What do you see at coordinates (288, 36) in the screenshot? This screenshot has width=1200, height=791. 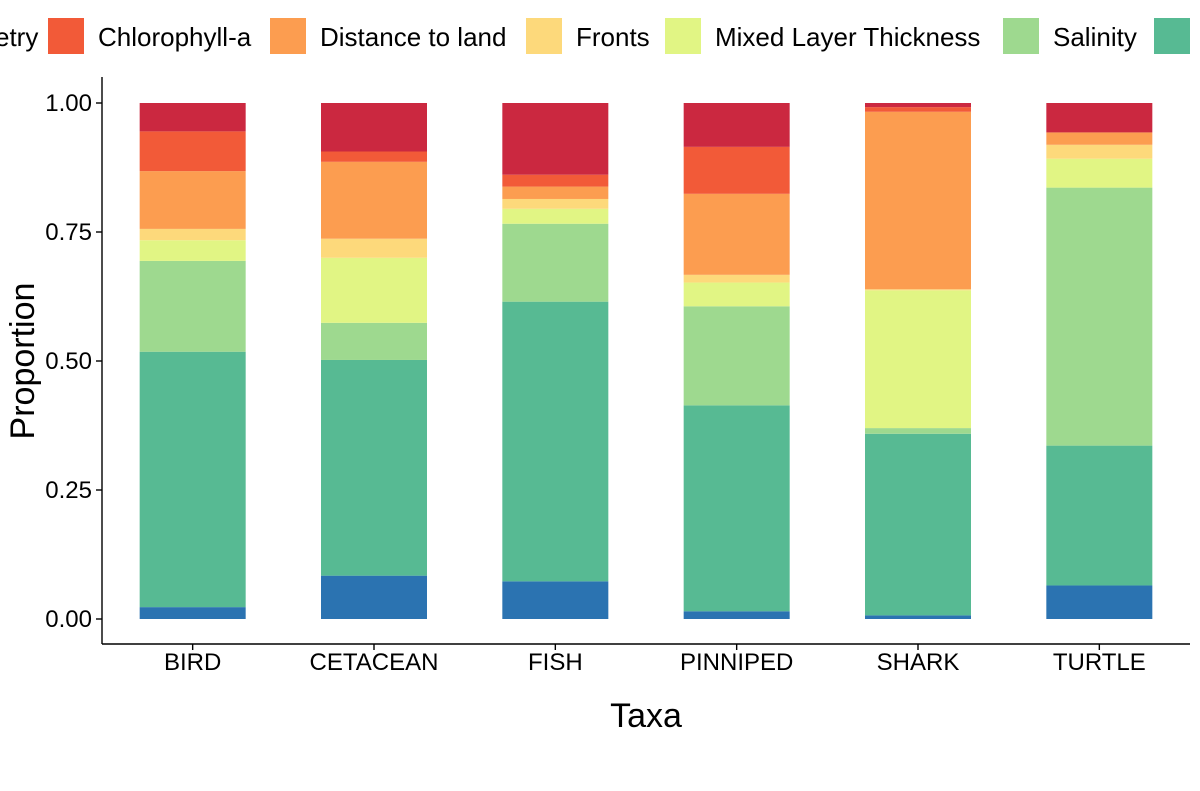 I see `legend-swatch-distance-to-land` at bounding box center [288, 36].